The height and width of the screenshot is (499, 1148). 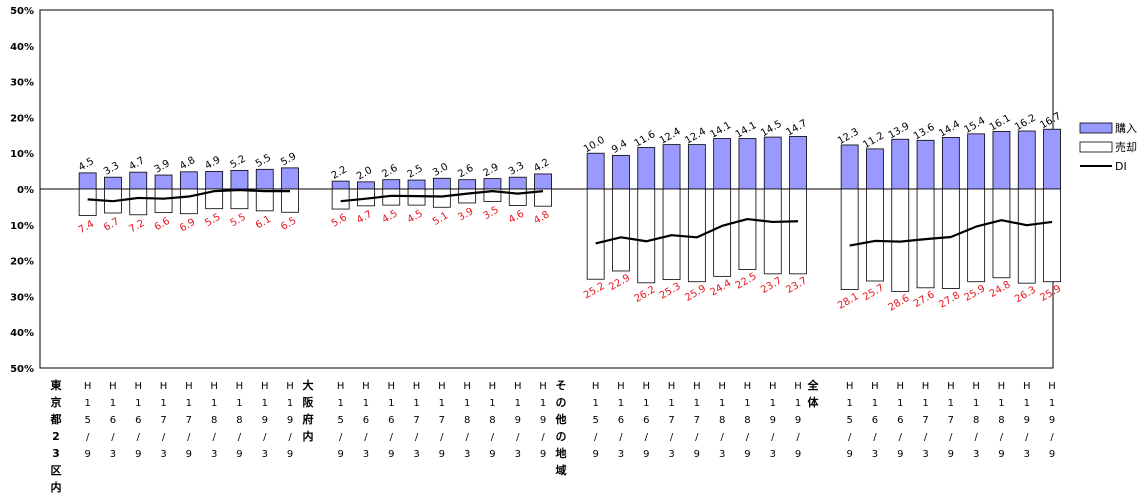 I want to click on x-group-label-char: 大, so click(x=308, y=385).